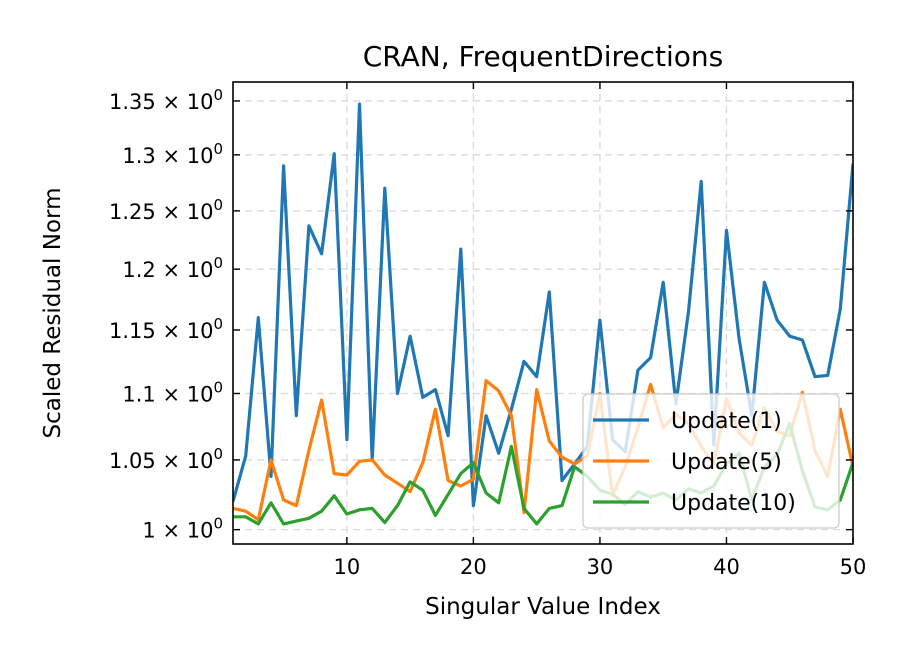 This screenshot has width=910, height=661. Describe the element at coordinates (166, 459) in the screenshot. I see `y-tick-label: 1.05 × 100` at that location.